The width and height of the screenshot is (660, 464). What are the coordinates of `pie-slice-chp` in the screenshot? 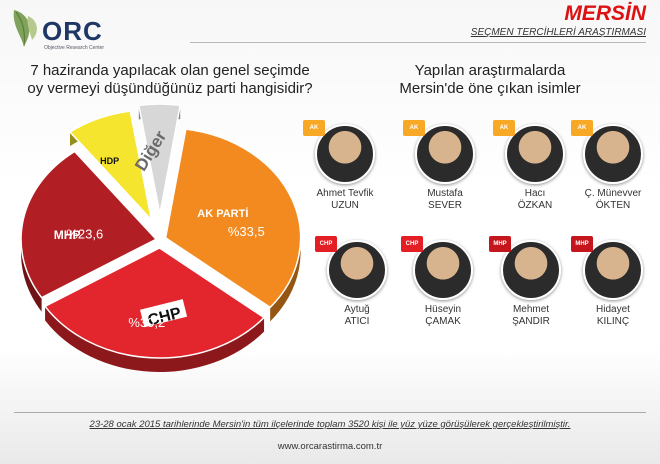 It's located at (154, 303).